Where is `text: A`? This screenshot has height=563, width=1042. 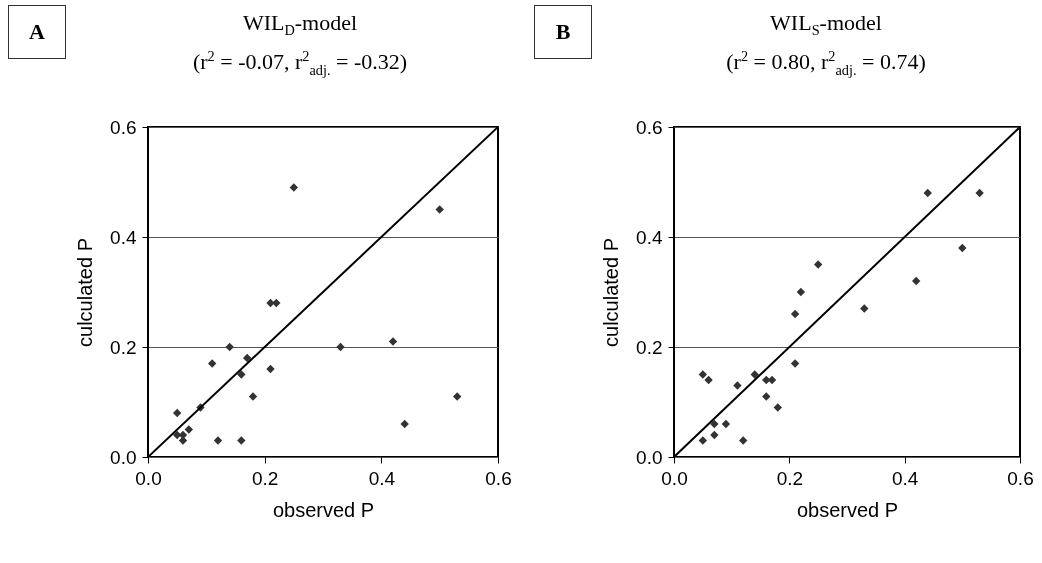 text: A is located at coordinates (37, 32).